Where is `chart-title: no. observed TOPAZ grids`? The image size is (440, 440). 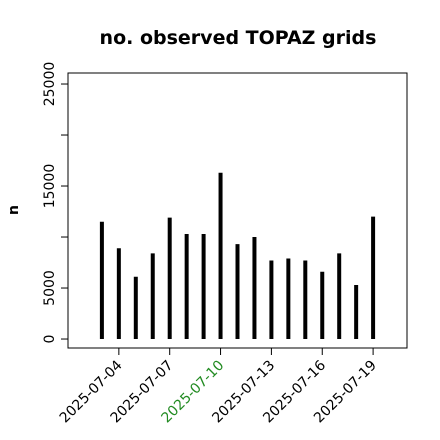
chart-title: no. observed TOPAZ grids is located at coordinates (238, 38).